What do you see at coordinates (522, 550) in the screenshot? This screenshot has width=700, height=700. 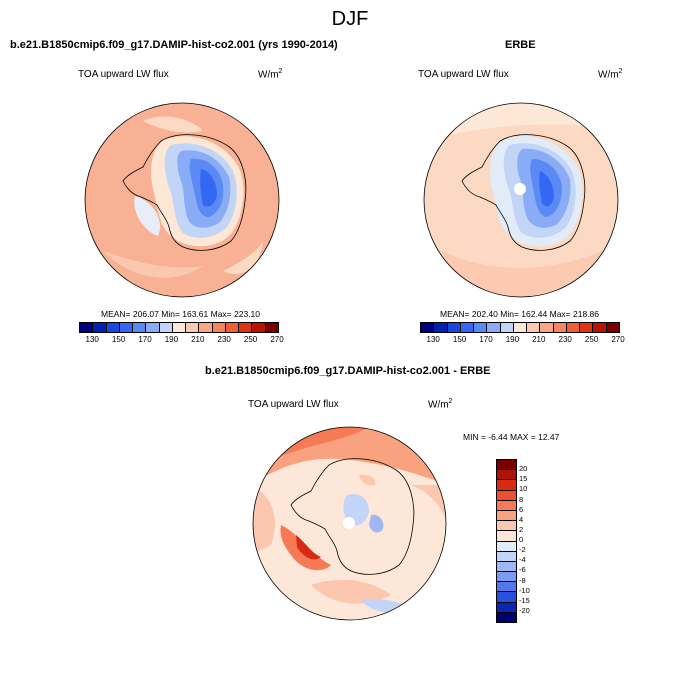 I see `diff-colorbar-tick-label: -2` at bounding box center [522, 550].